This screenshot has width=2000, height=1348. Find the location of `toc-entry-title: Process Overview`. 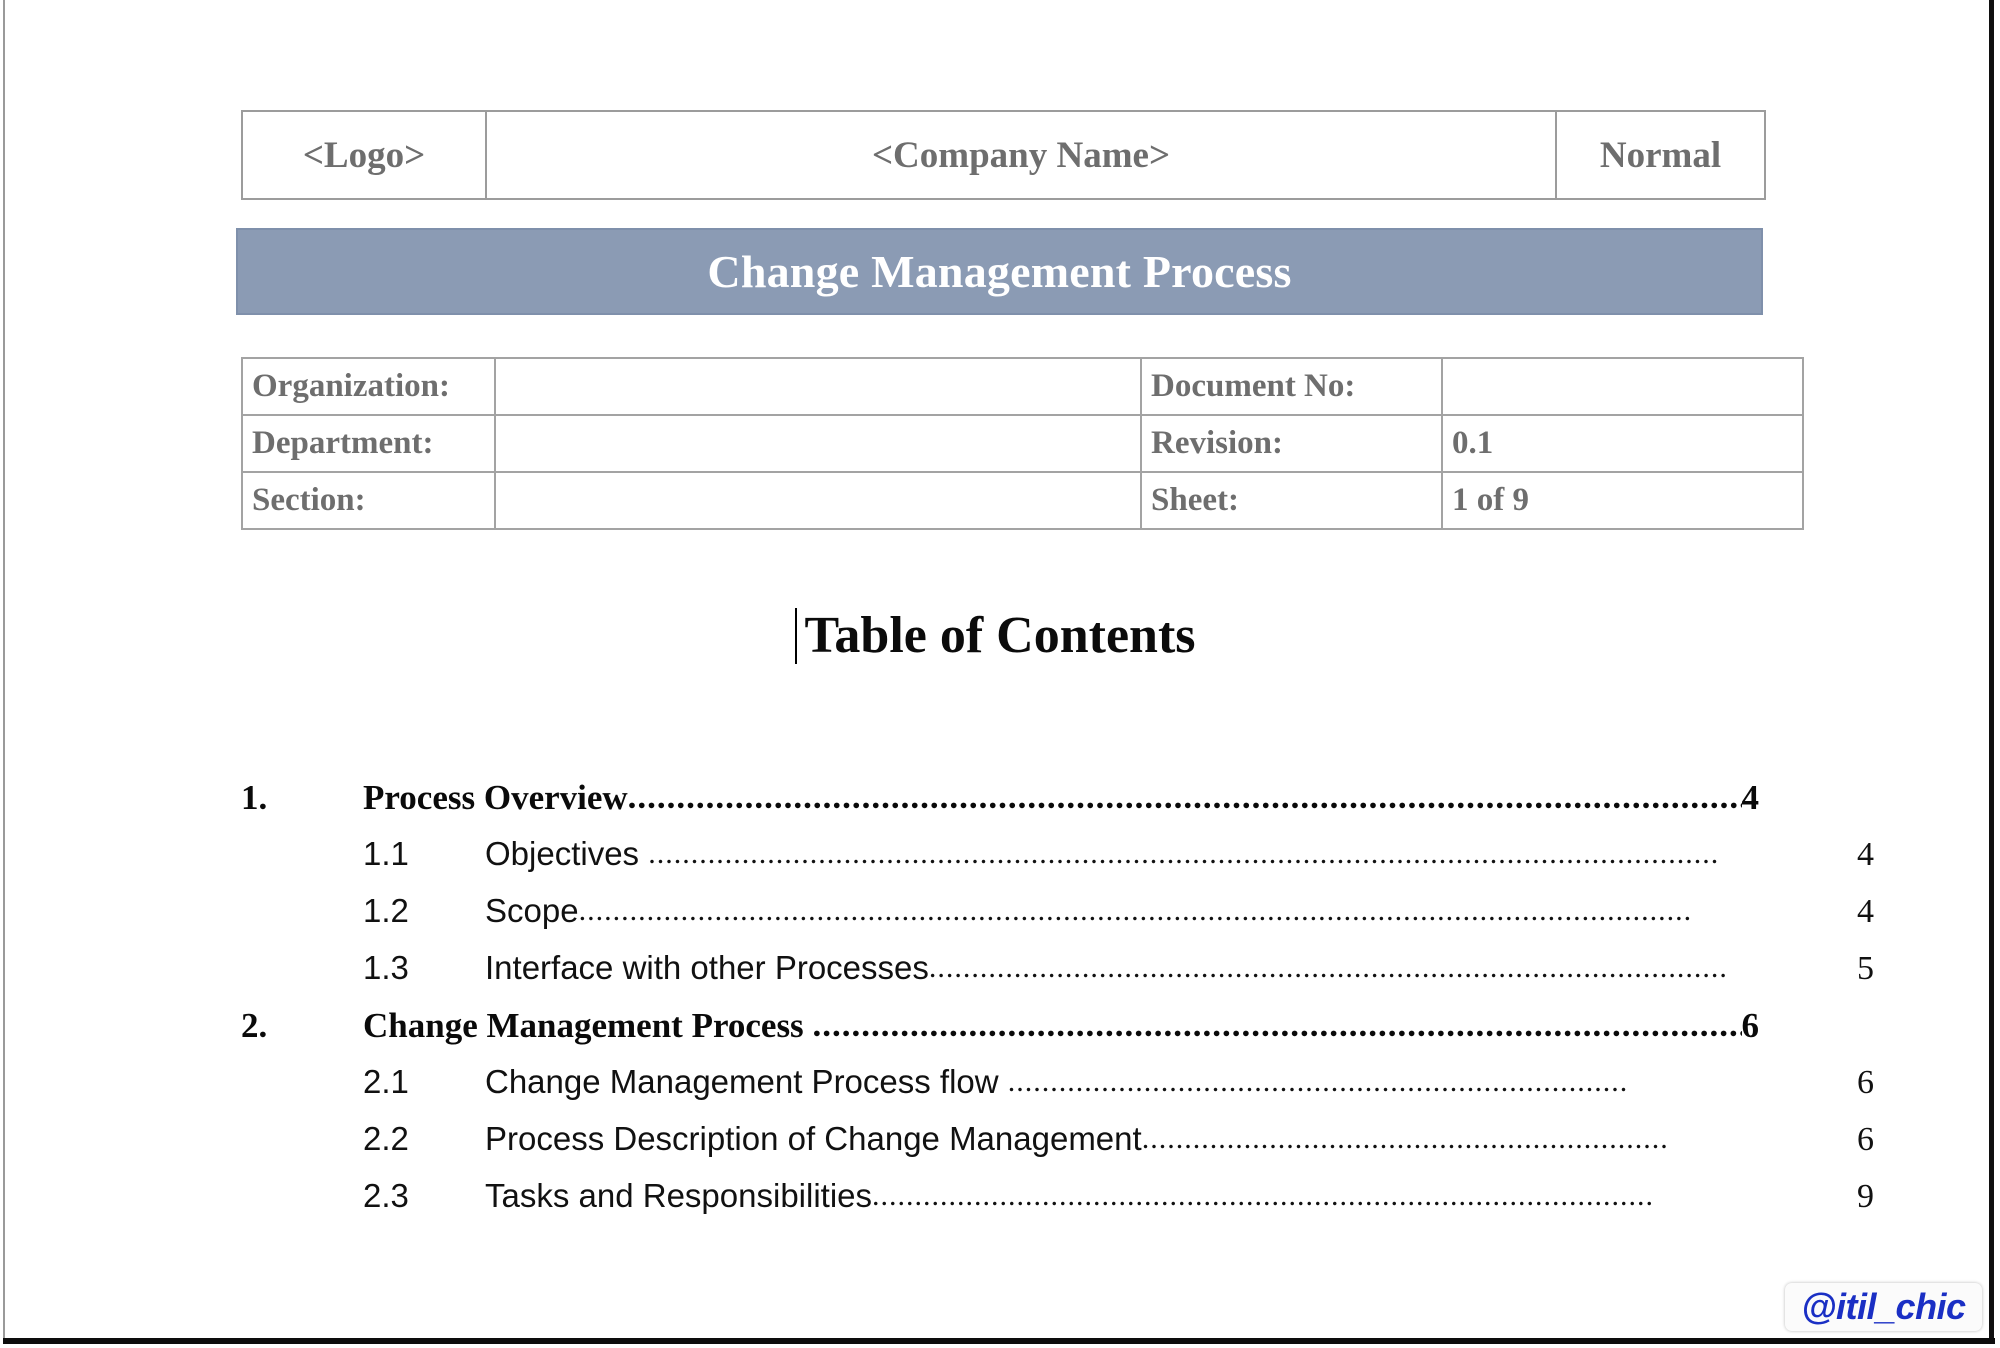

toc-entry-title: Process Overview is located at coordinates (495, 797).